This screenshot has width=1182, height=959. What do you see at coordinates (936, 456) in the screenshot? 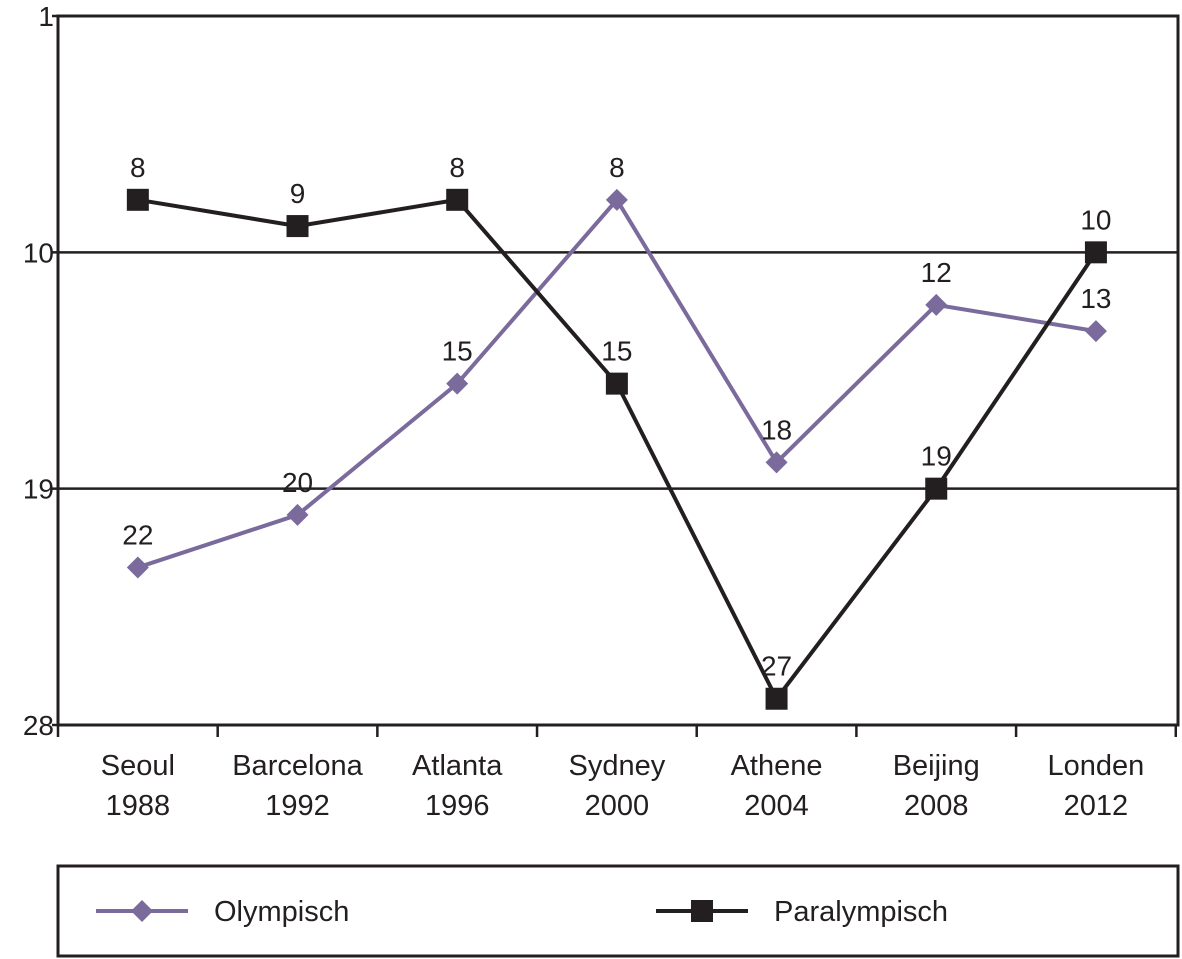
I see `data-label: 19` at bounding box center [936, 456].